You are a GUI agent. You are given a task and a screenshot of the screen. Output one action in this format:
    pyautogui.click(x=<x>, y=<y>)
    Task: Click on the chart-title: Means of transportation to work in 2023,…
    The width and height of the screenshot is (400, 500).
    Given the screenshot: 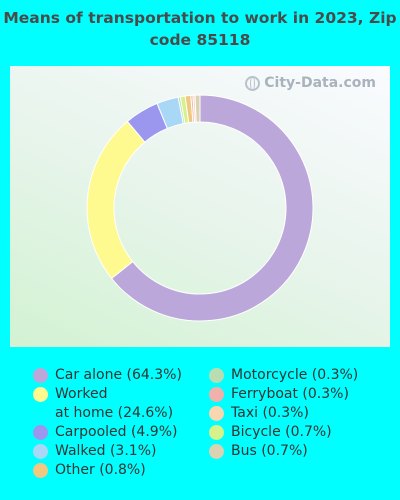 What is the action you would take?
    pyautogui.click(x=200, y=29)
    